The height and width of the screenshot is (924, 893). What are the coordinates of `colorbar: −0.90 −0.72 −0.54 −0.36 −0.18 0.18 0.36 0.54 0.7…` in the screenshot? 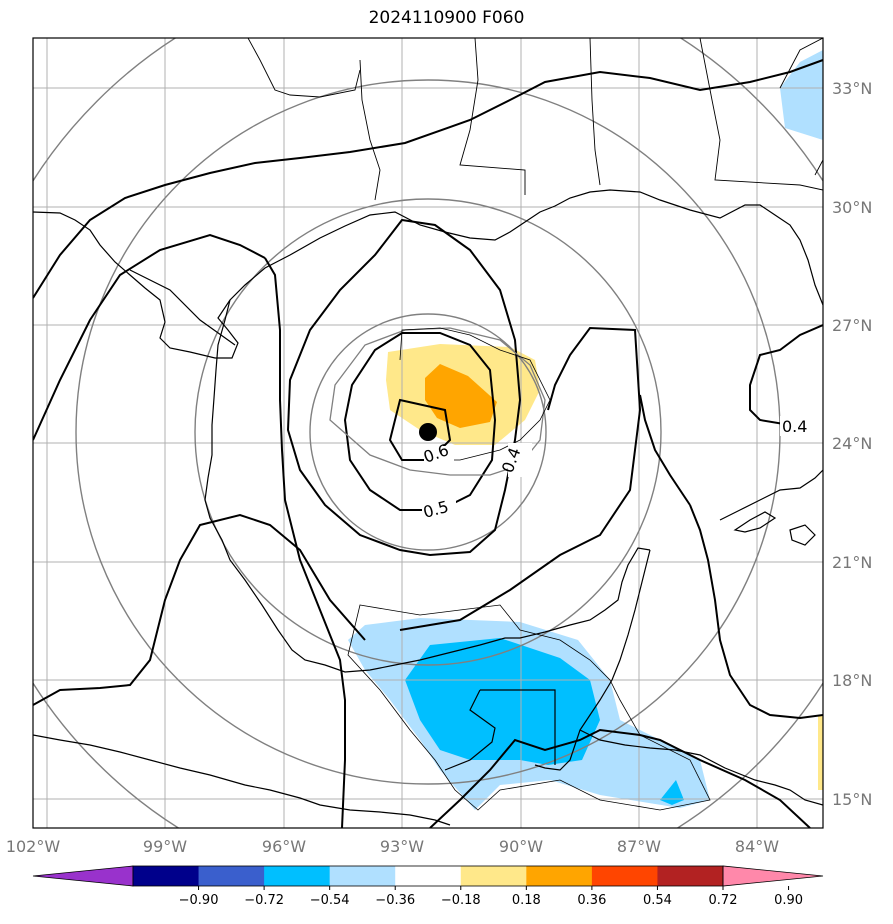 It's located at (428, 886).